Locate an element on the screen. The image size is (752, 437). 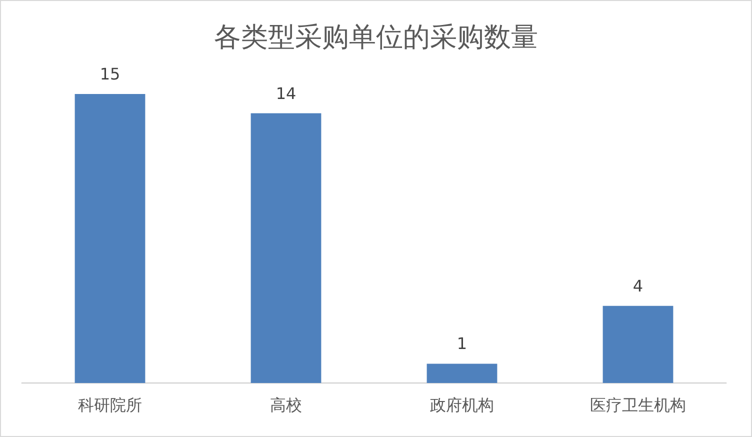
chart-title: 各类型采购单位的采购数量 is located at coordinates (376, 37).